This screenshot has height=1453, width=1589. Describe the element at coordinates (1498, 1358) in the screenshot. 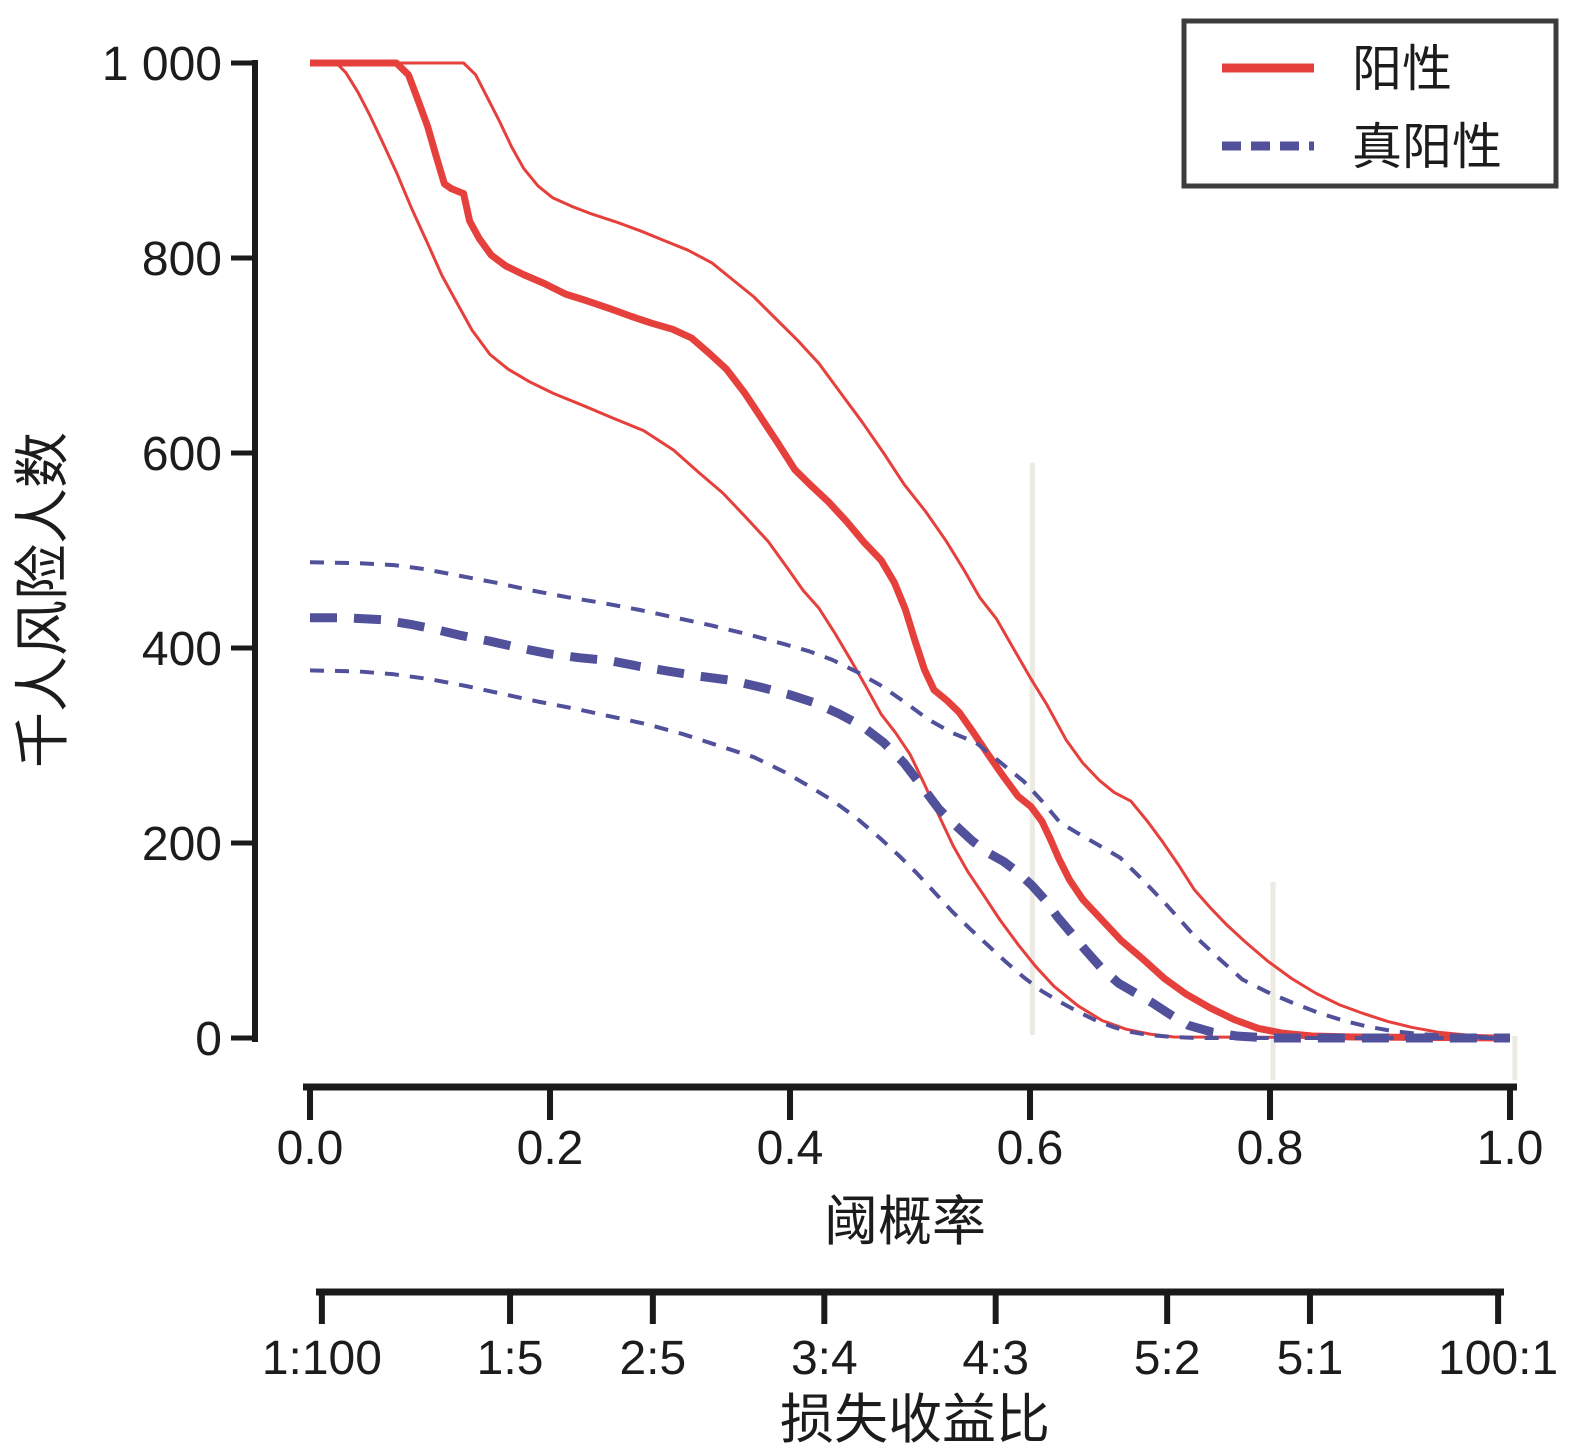

I see `cost-benefit-tick-label: 100:1` at that location.